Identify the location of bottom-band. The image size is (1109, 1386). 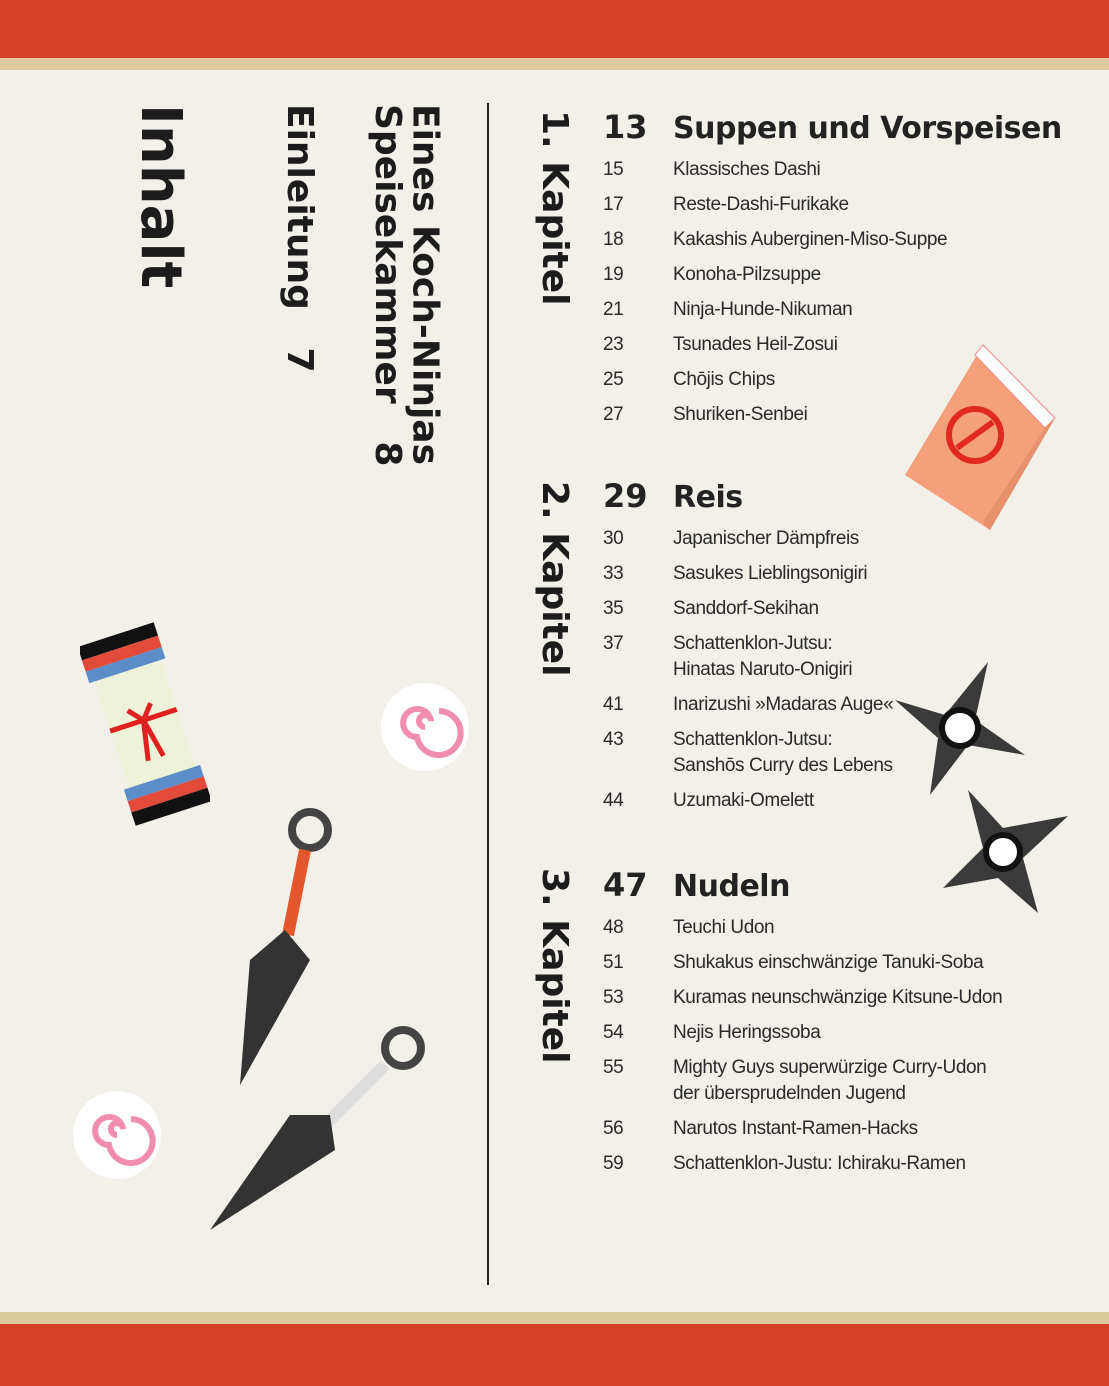
(554, 1355).